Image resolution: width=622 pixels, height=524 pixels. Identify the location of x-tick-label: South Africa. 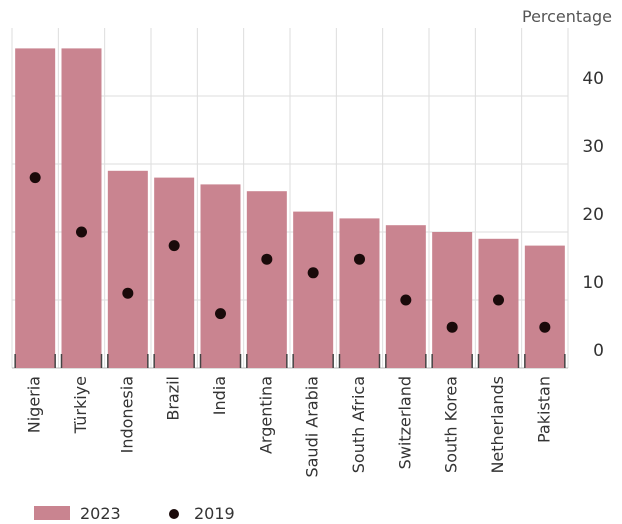
(358, 424).